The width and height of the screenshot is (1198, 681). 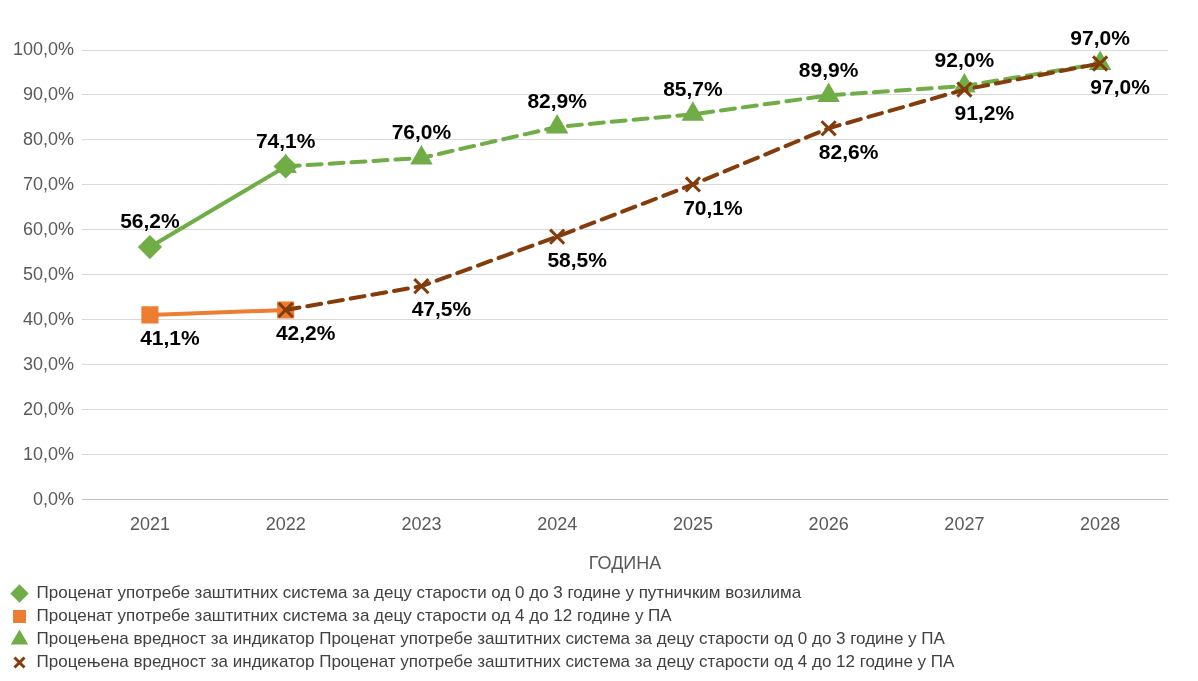 I want to click on data-label: 85,7%, so click(x=693, y=88).